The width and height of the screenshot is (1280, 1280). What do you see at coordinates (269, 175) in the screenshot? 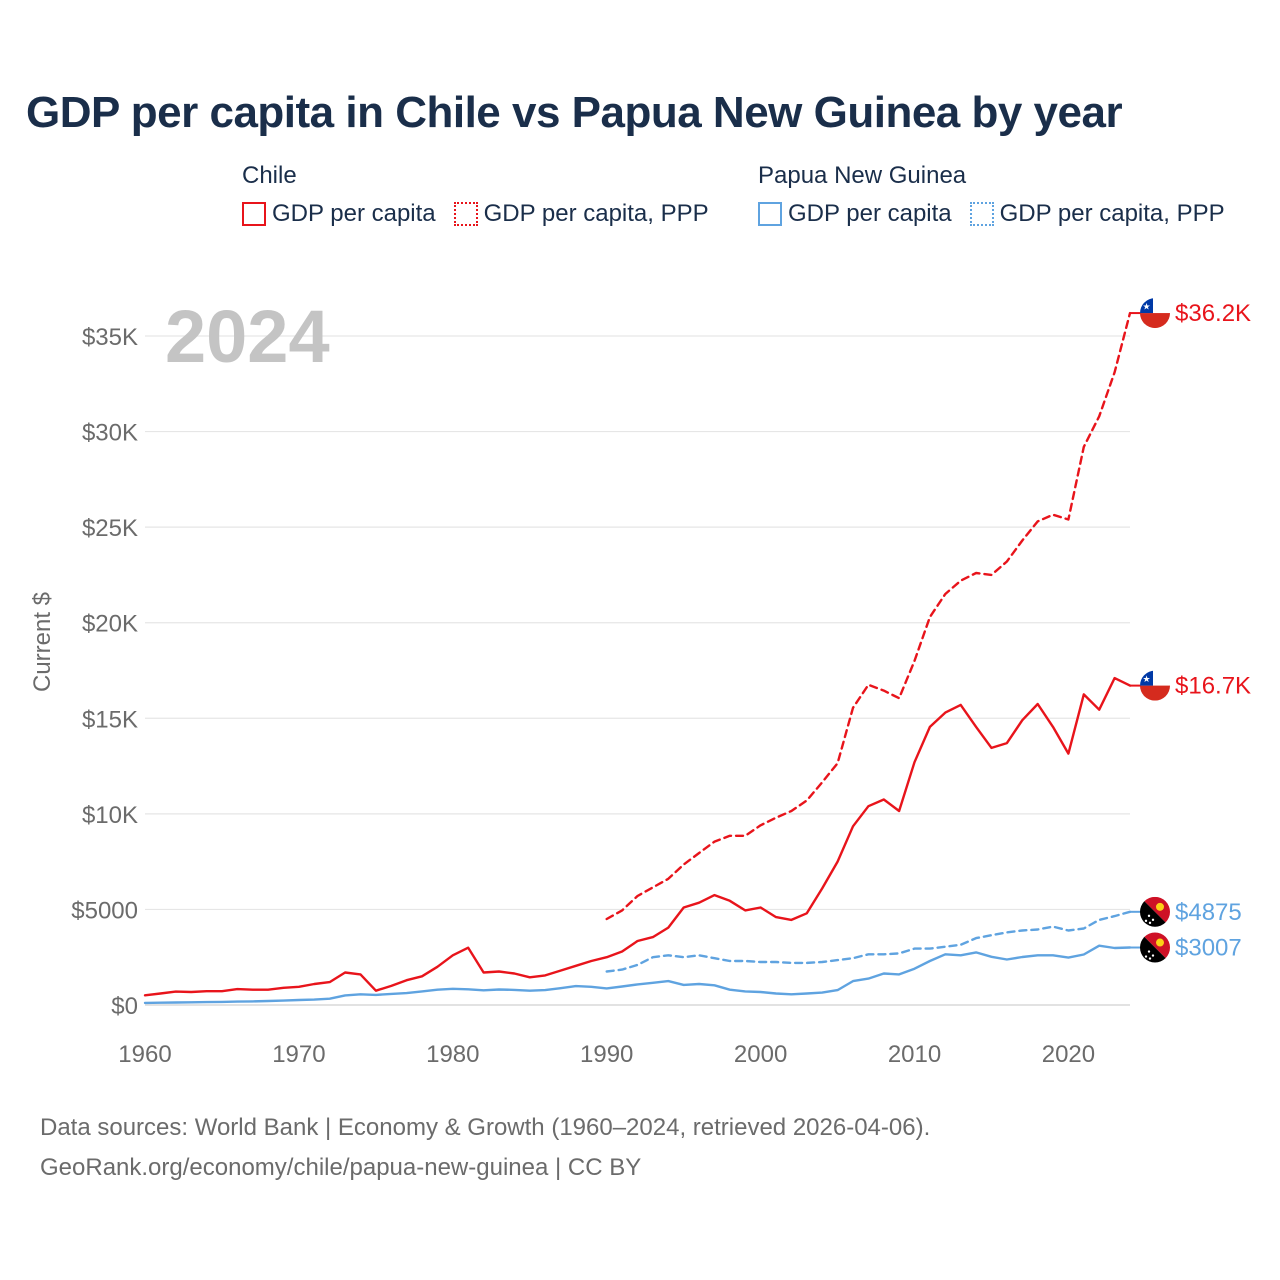
I see `legend-group-title: Chile` at bounding box center [269, 175].